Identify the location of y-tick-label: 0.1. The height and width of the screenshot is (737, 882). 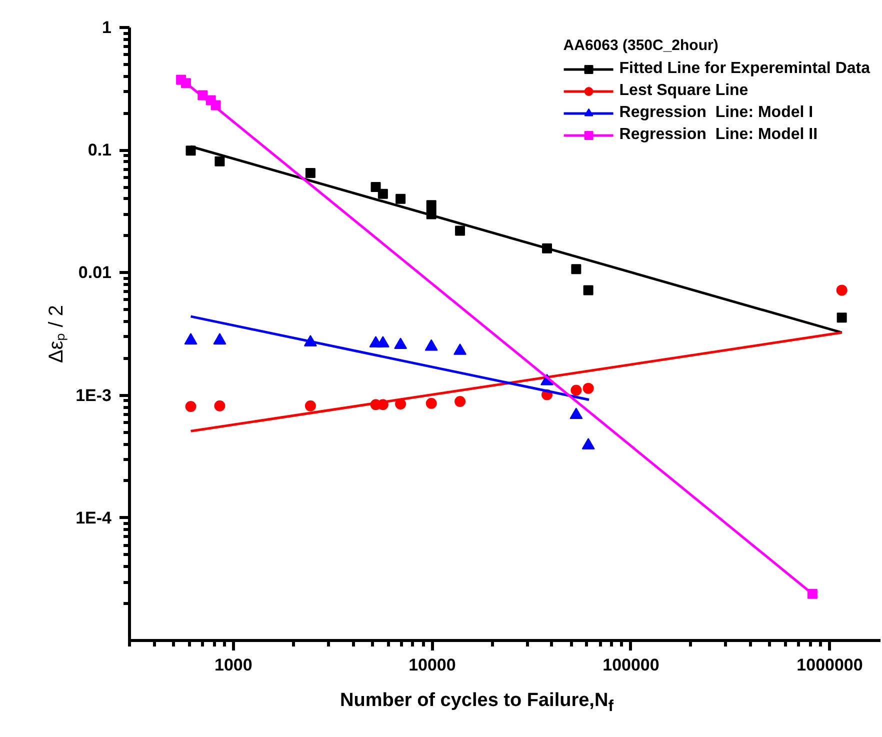
(100, 150).